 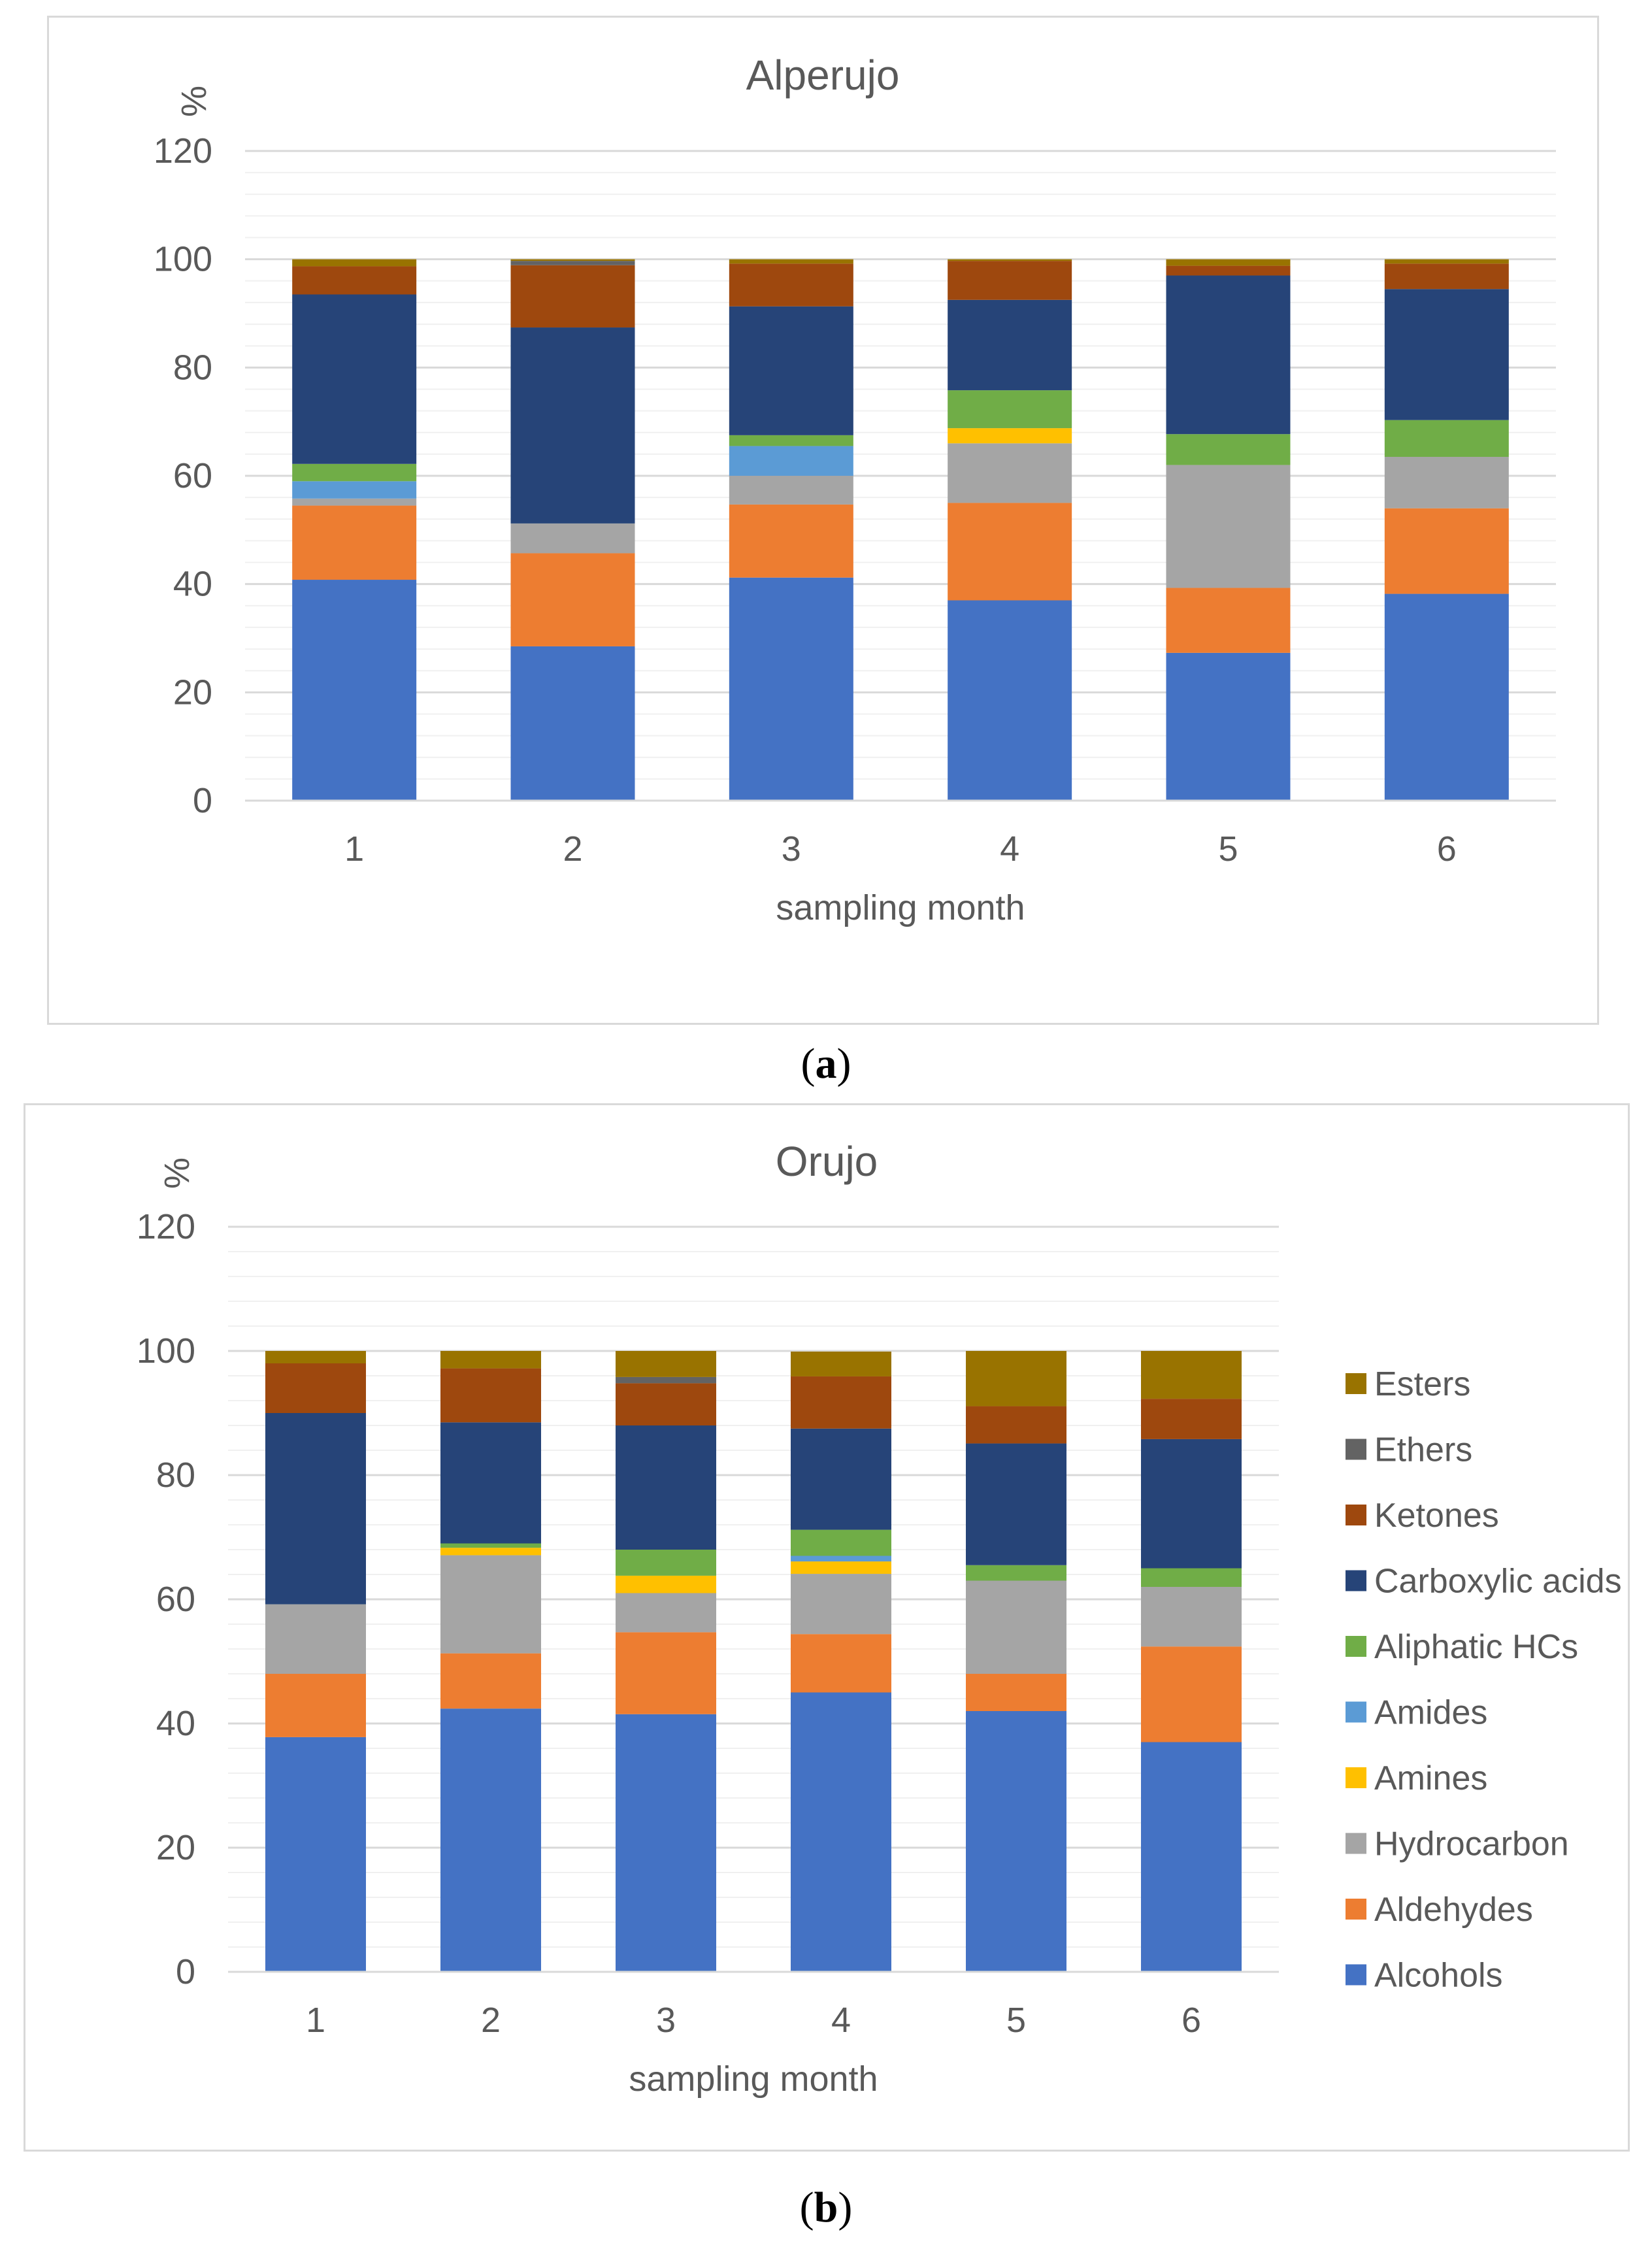 I want to click on legend-label: Esters, so click(x=1422, y=1384).